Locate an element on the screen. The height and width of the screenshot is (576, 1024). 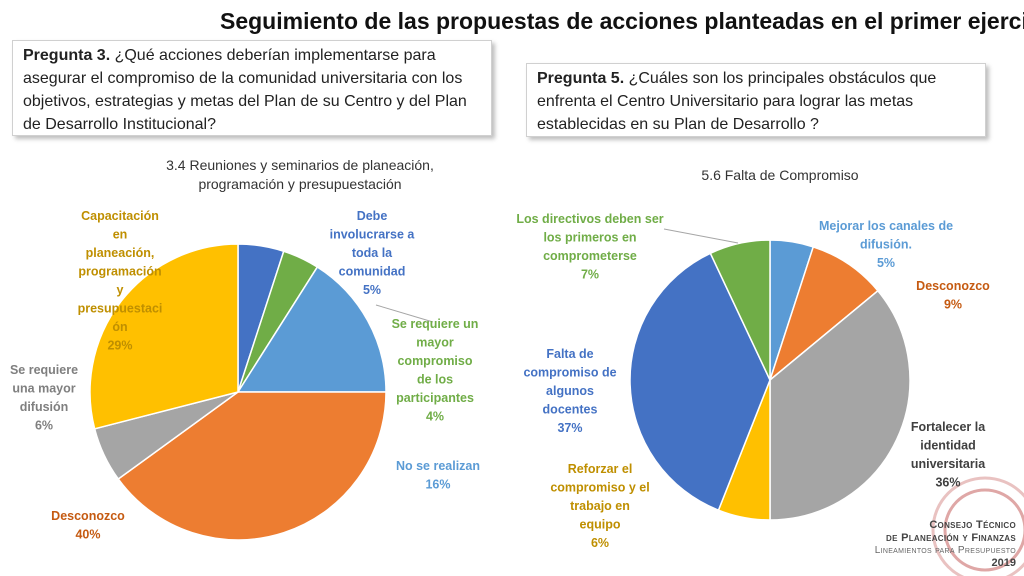
slice-label-line: difusión is located at coordinates (44, 407).